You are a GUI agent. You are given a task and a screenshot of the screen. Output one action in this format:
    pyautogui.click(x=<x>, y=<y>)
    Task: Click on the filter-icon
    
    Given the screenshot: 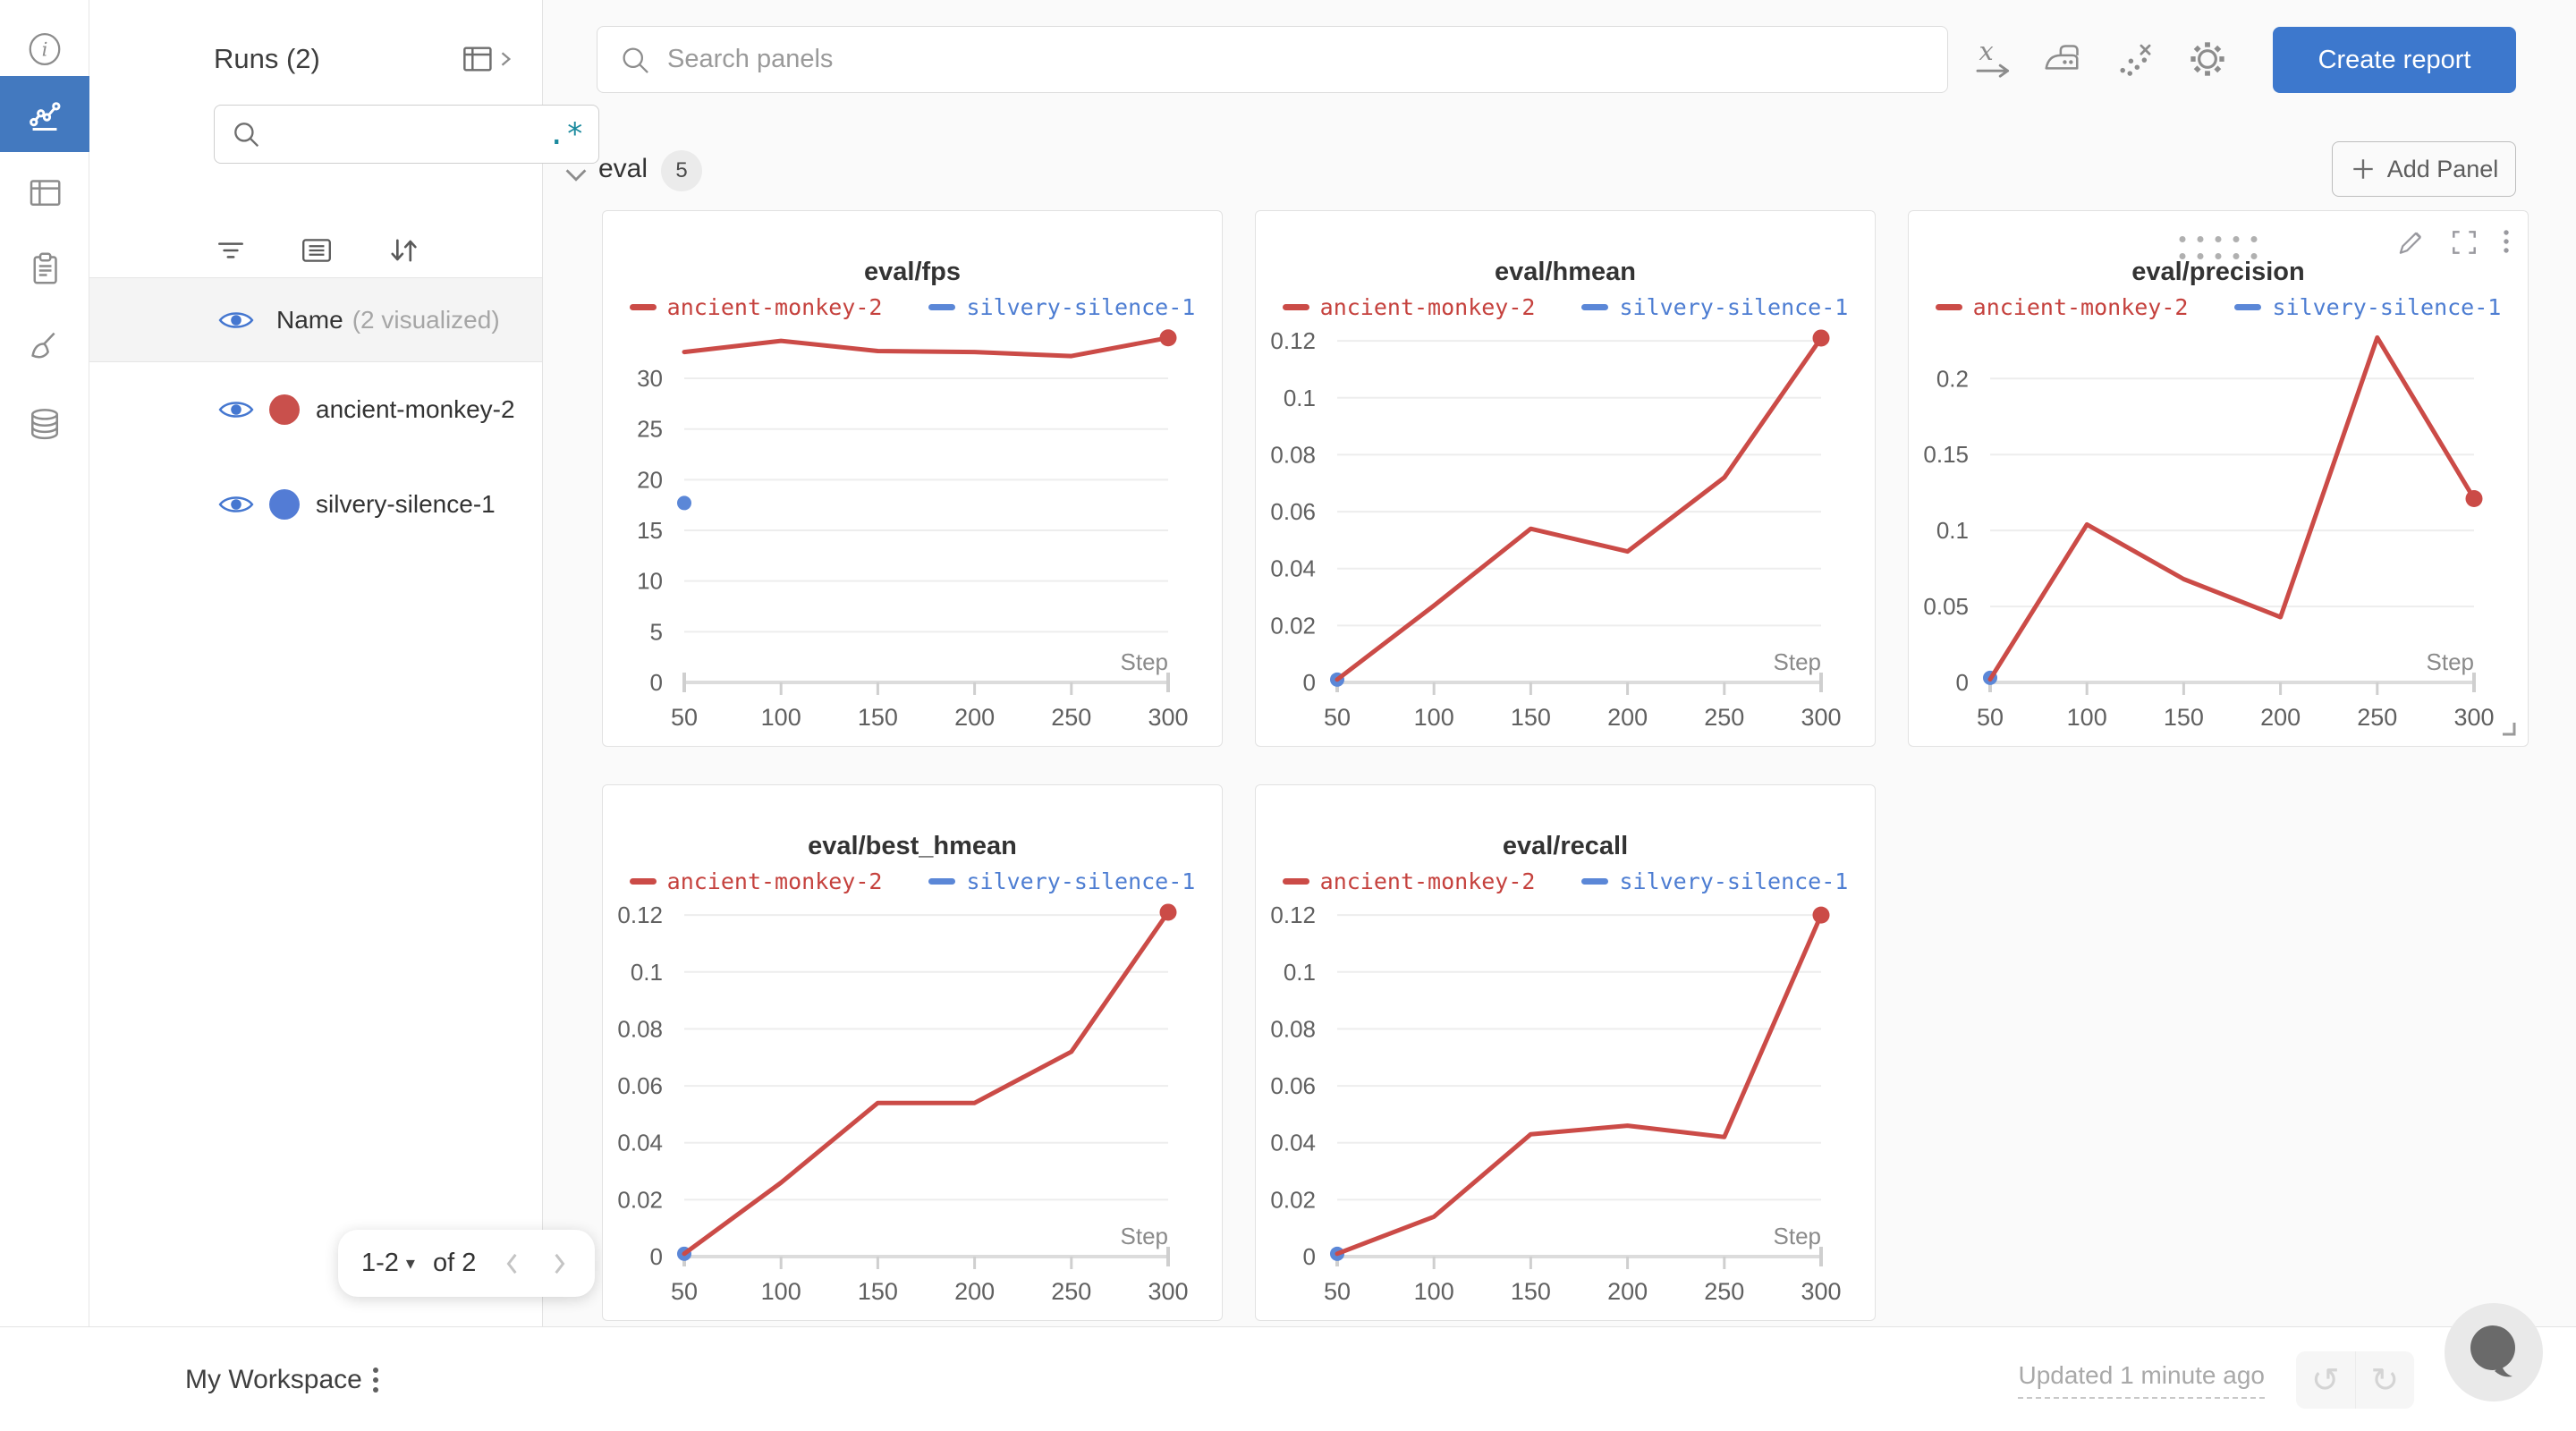 What is the action you would take?
    pyautogui.click(x=231, y=250)
    